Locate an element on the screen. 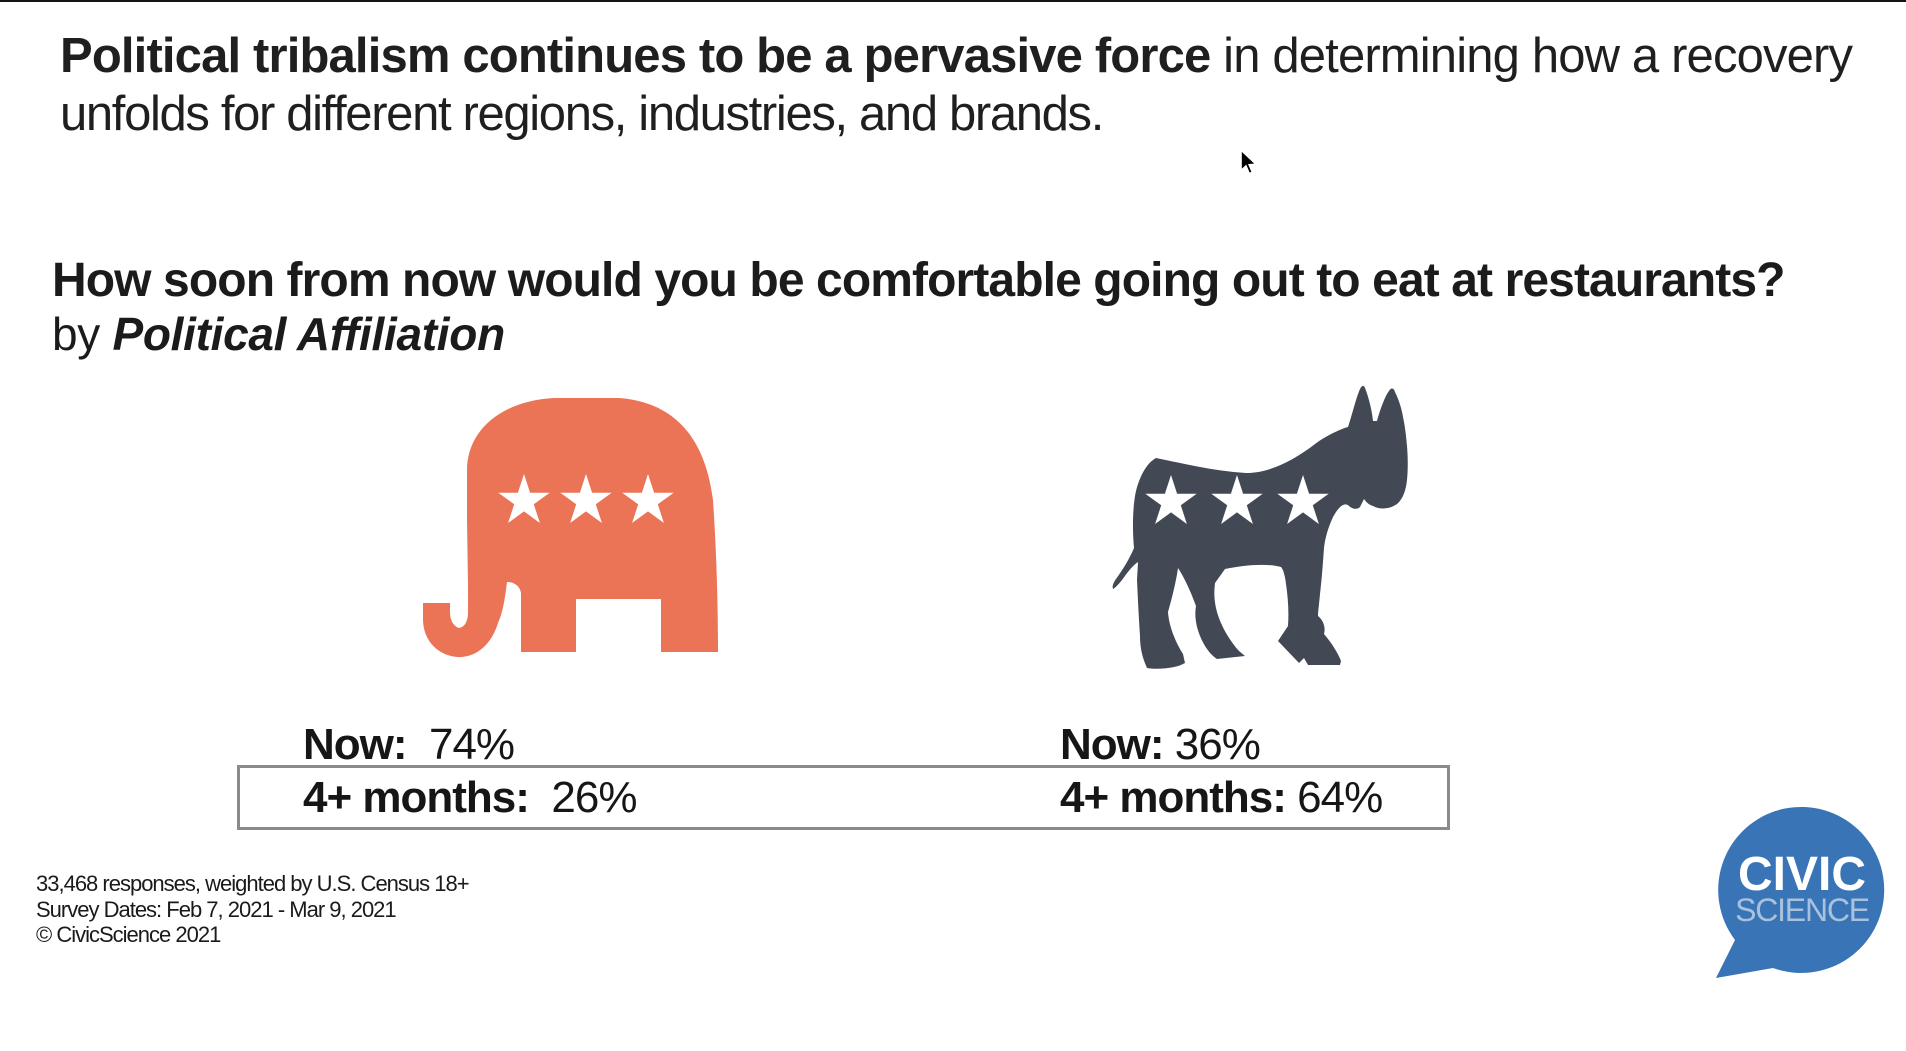 This screenshot has width=1906, height=1051. svg-text: CIVIC is located at coordinates (1802, 874).